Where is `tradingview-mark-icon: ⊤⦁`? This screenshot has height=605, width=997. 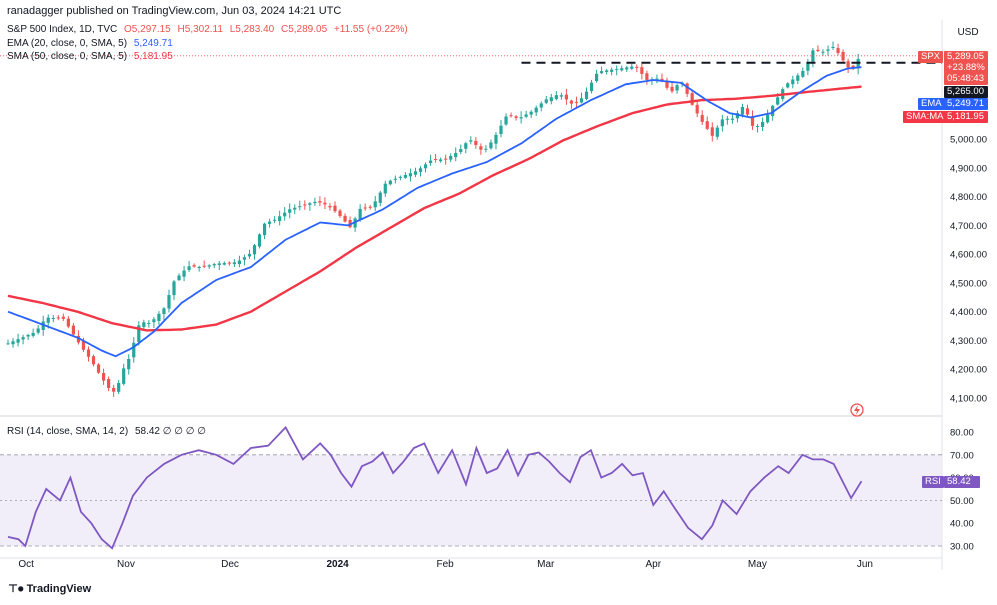 tradingview-mark-icon: ⊤⦁ is located at coordinates (16, 589).